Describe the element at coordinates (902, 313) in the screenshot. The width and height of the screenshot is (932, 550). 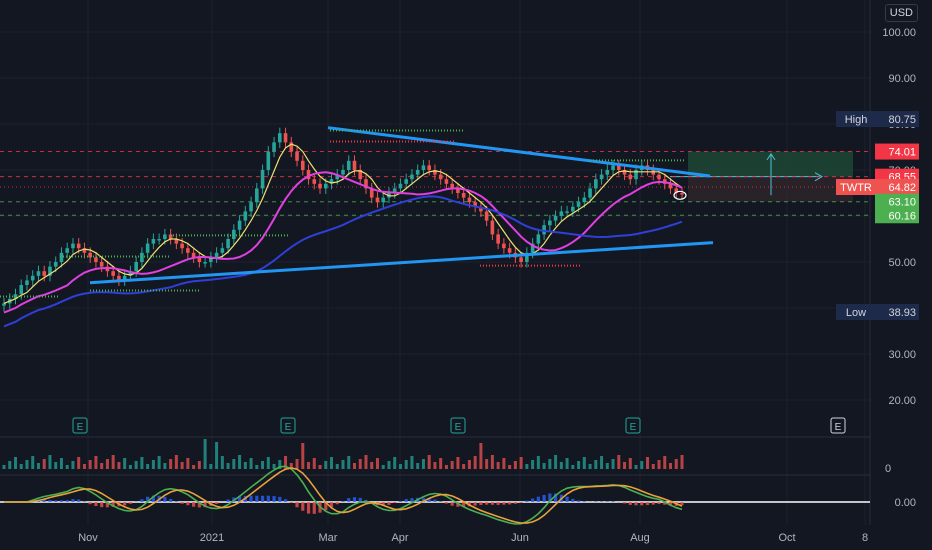
I see `low-tag-value: 38.93` at that location.